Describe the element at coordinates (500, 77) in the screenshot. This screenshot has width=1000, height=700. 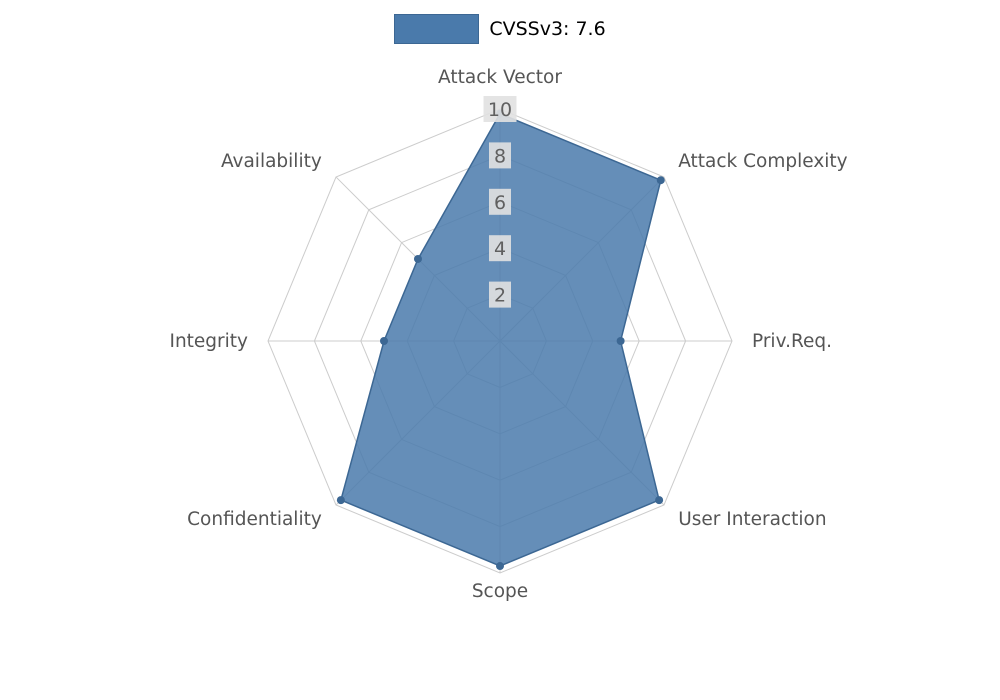
I see `axis-label-attack-vector: Attack Vector` at that location.